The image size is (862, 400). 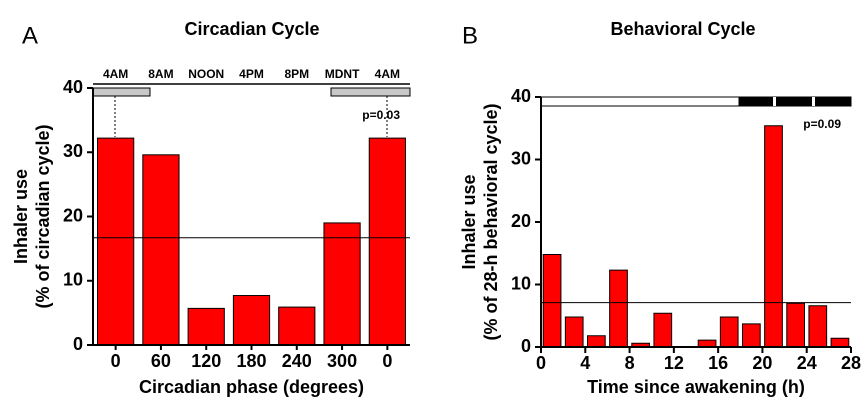 I want to click on top-label: 4PM, so click(x=251, y=74).